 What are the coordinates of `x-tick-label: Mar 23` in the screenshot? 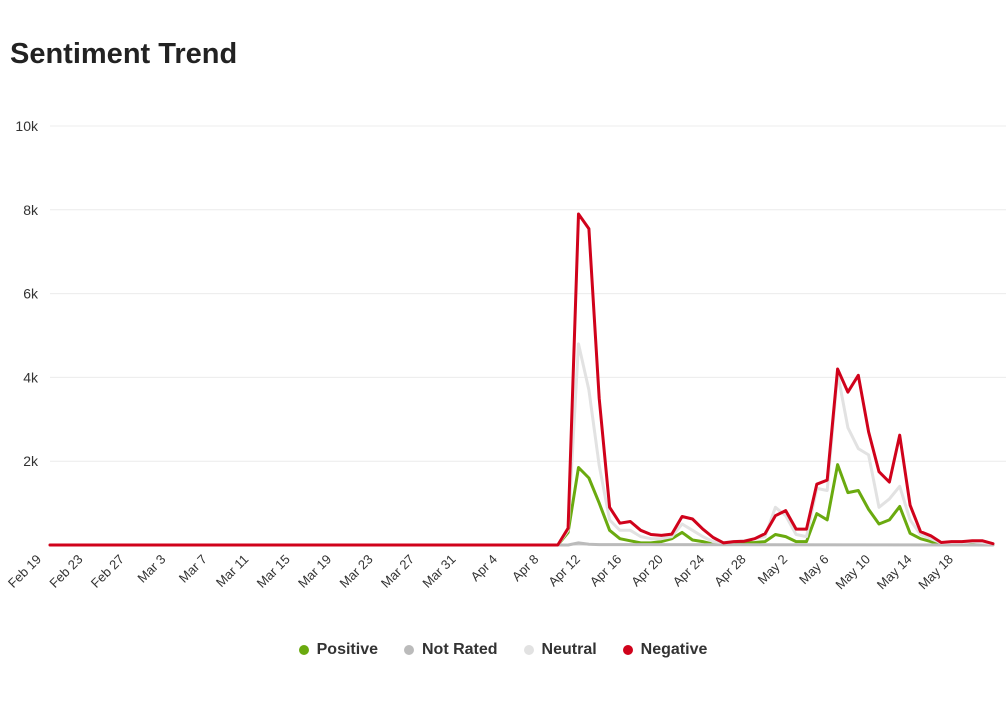 It's located at (356, 571).